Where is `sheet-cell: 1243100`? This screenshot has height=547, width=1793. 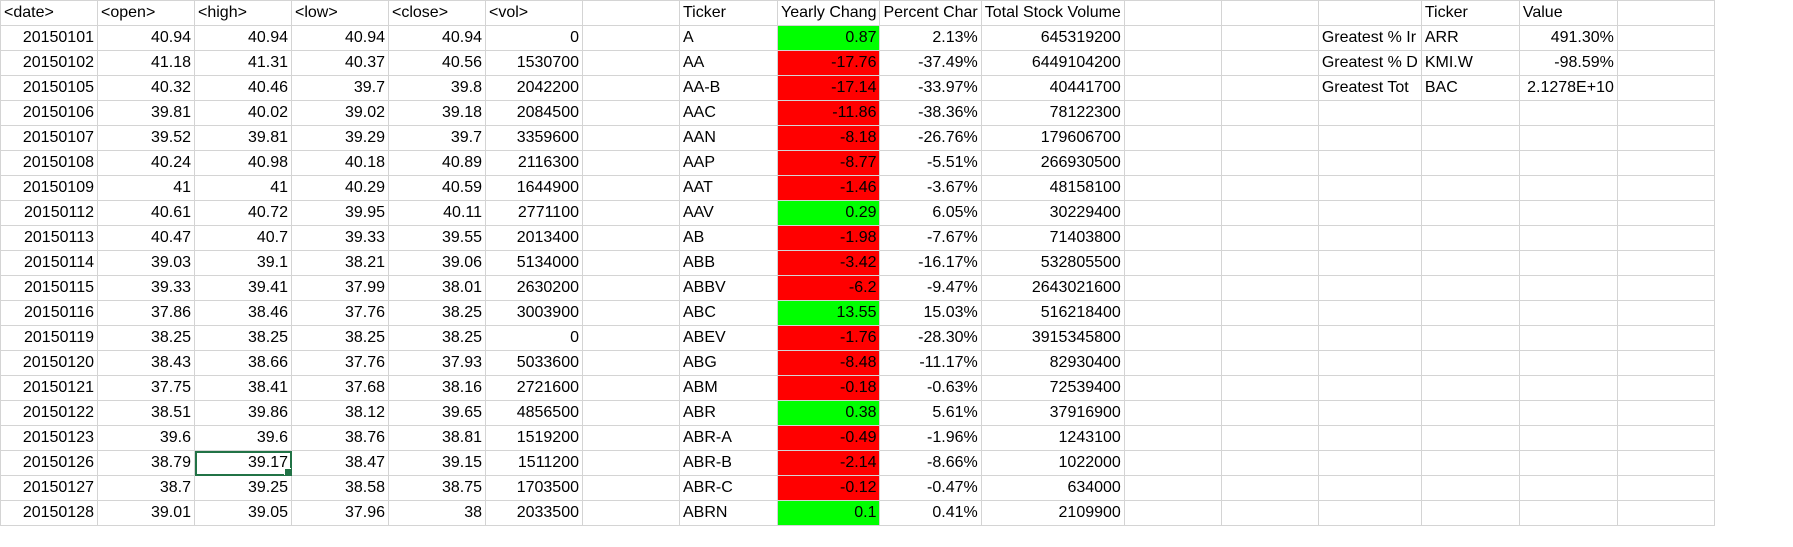 sheet-cell: 1243100 is located at coordinates (1052, 438).